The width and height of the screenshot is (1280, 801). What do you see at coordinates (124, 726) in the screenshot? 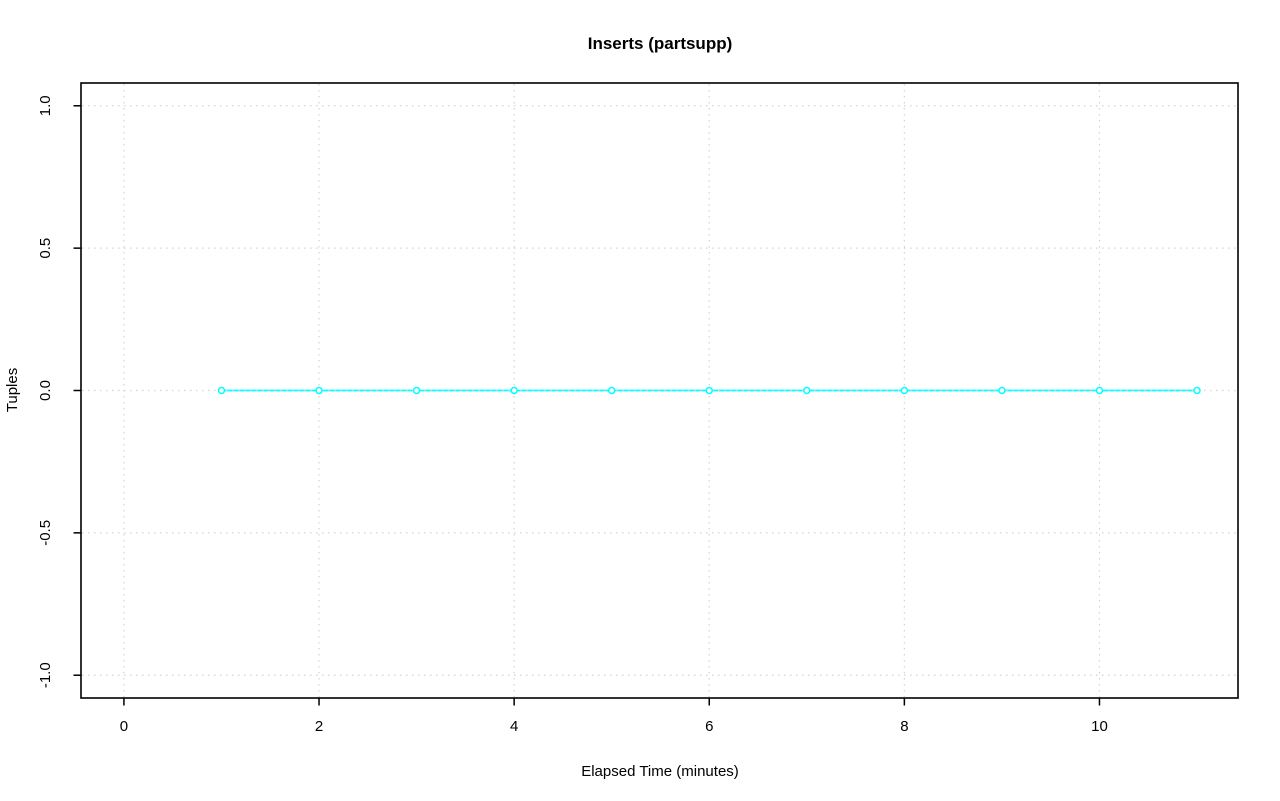
I see `x-tick-label: 0` at bounding box center [124, 726].